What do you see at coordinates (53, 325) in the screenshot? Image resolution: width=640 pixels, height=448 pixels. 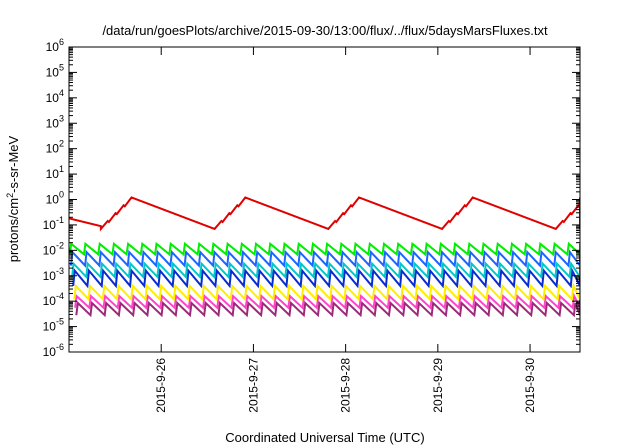 I see `y-tick-label: 10⁻⁵` at bounding box center [53, 325].